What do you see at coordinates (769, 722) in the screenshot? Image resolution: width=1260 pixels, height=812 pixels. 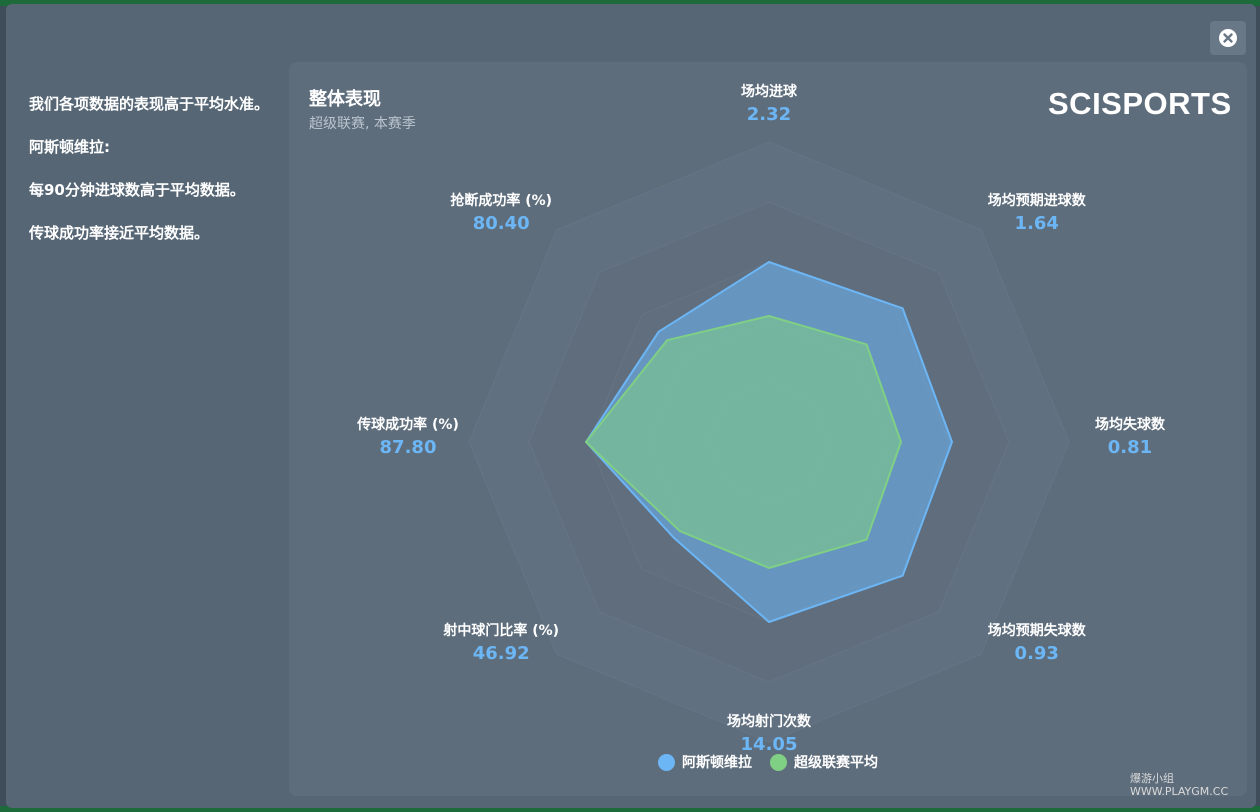 I see `radar-axis-name: 场均射门次数` at bounding box center [769, 722].